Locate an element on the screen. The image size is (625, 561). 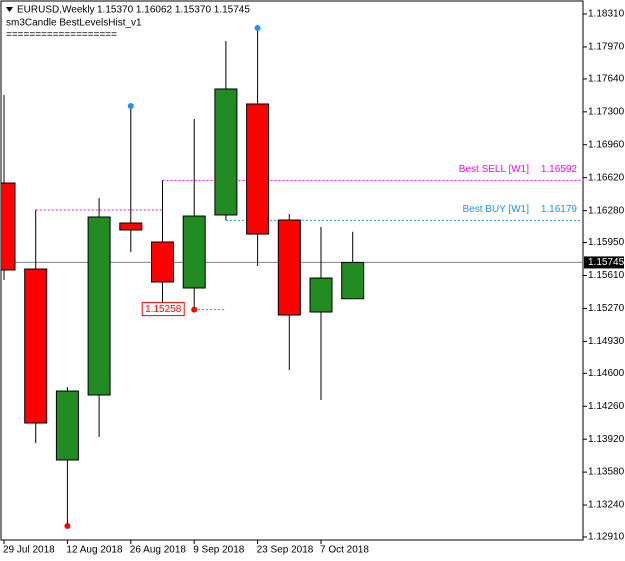
last-price-label: 1.15745 is located at coordinates (606, 262).